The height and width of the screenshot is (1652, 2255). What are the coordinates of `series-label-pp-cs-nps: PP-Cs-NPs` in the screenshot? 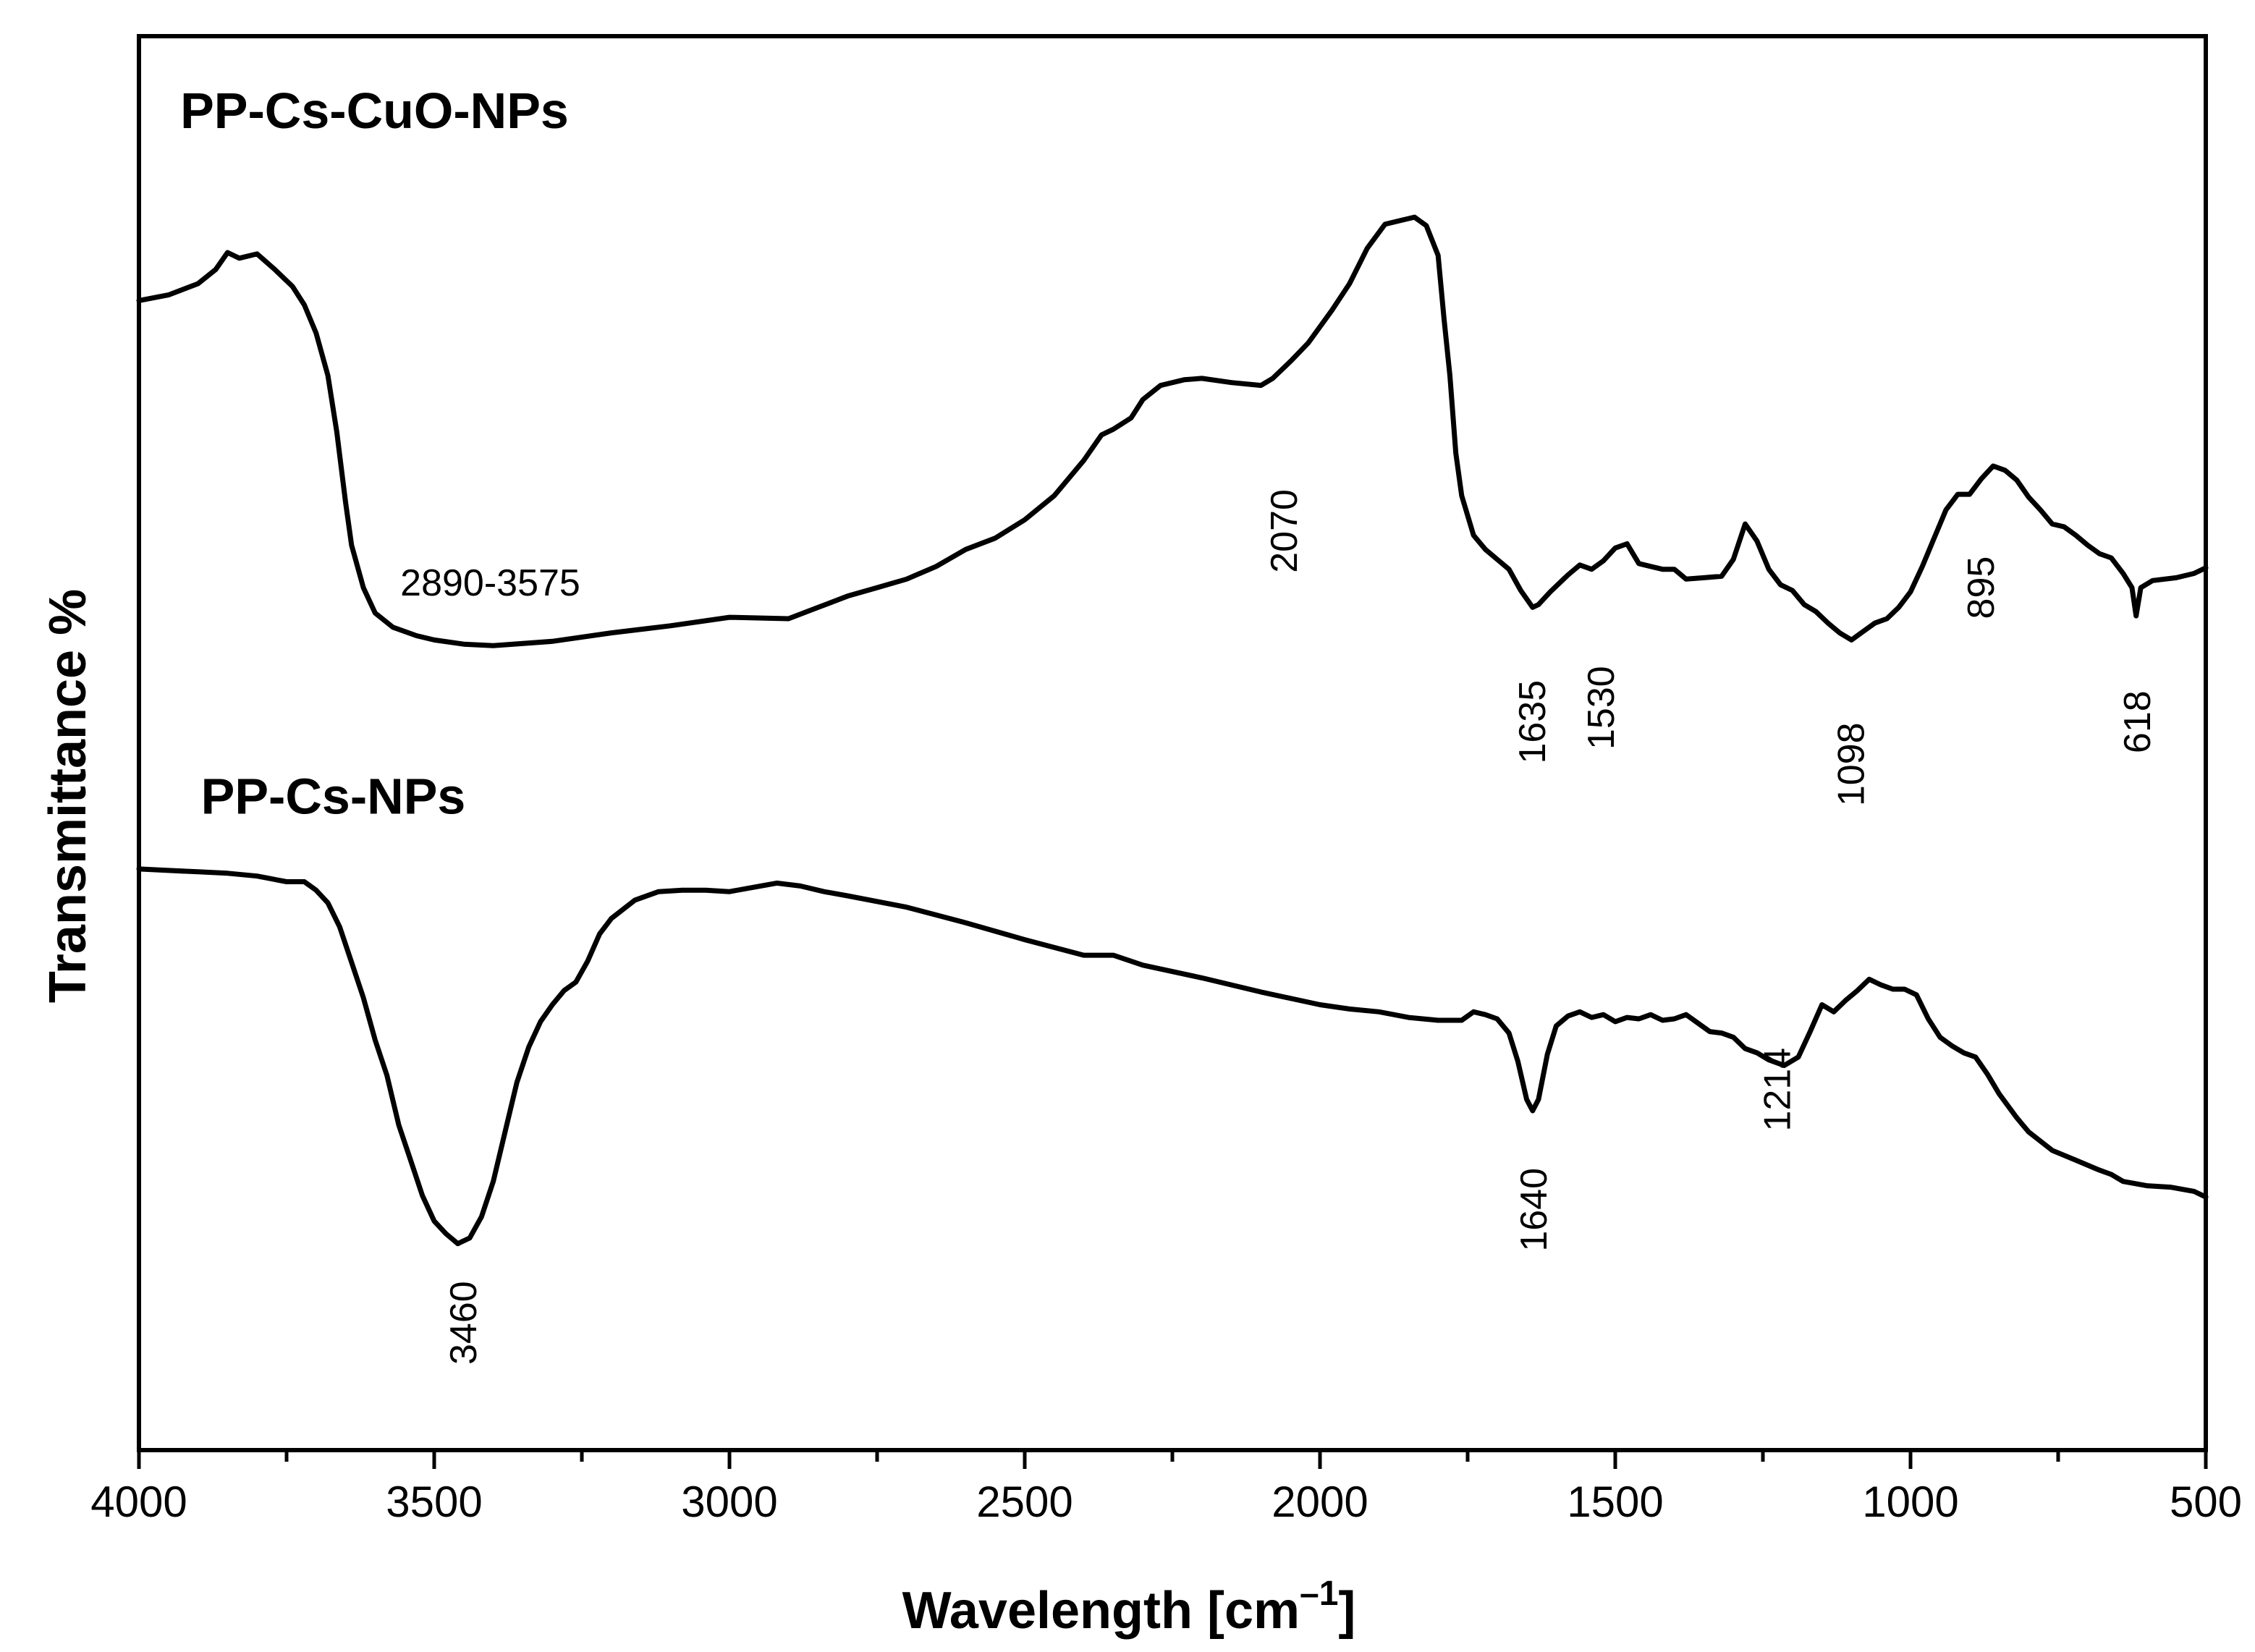 It's located at (333, 796).